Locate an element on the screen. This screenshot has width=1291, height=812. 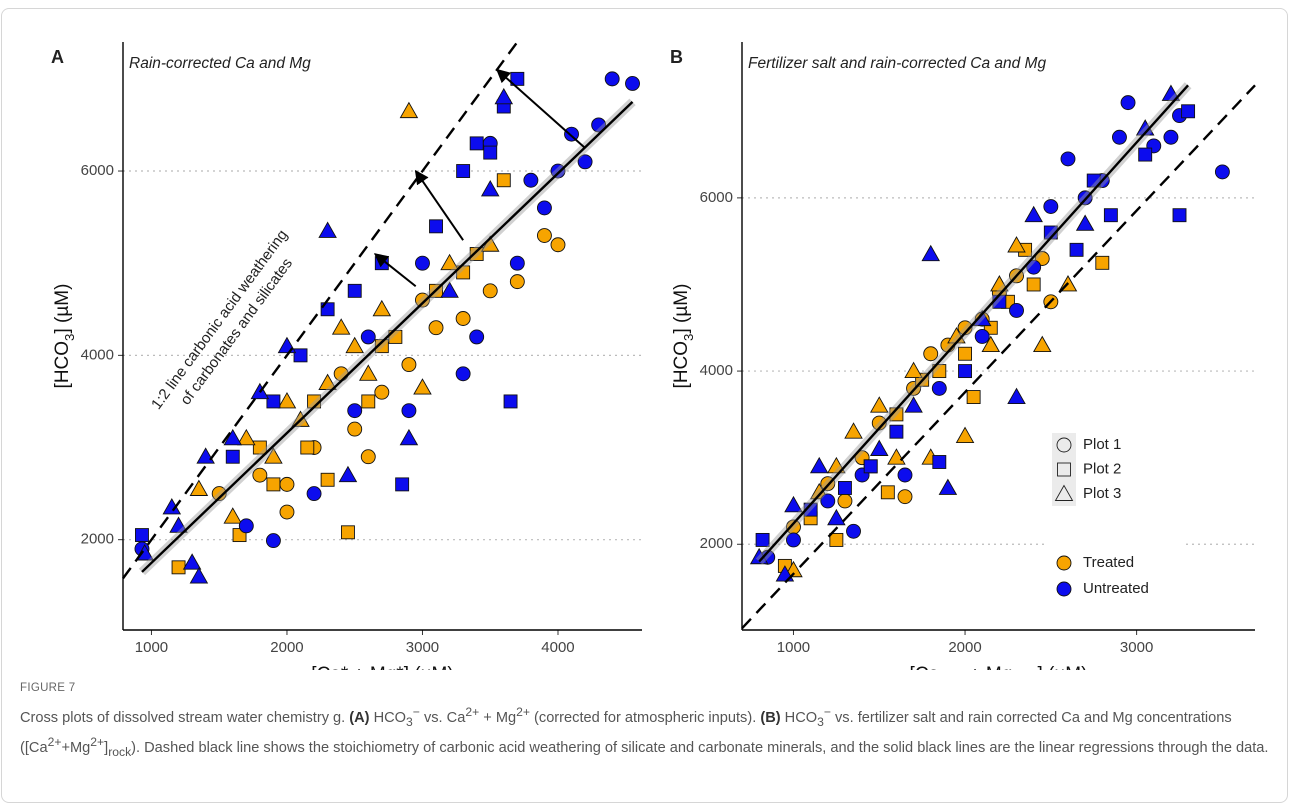
label-part: ] (µM) is located at coordinates (62, 309).